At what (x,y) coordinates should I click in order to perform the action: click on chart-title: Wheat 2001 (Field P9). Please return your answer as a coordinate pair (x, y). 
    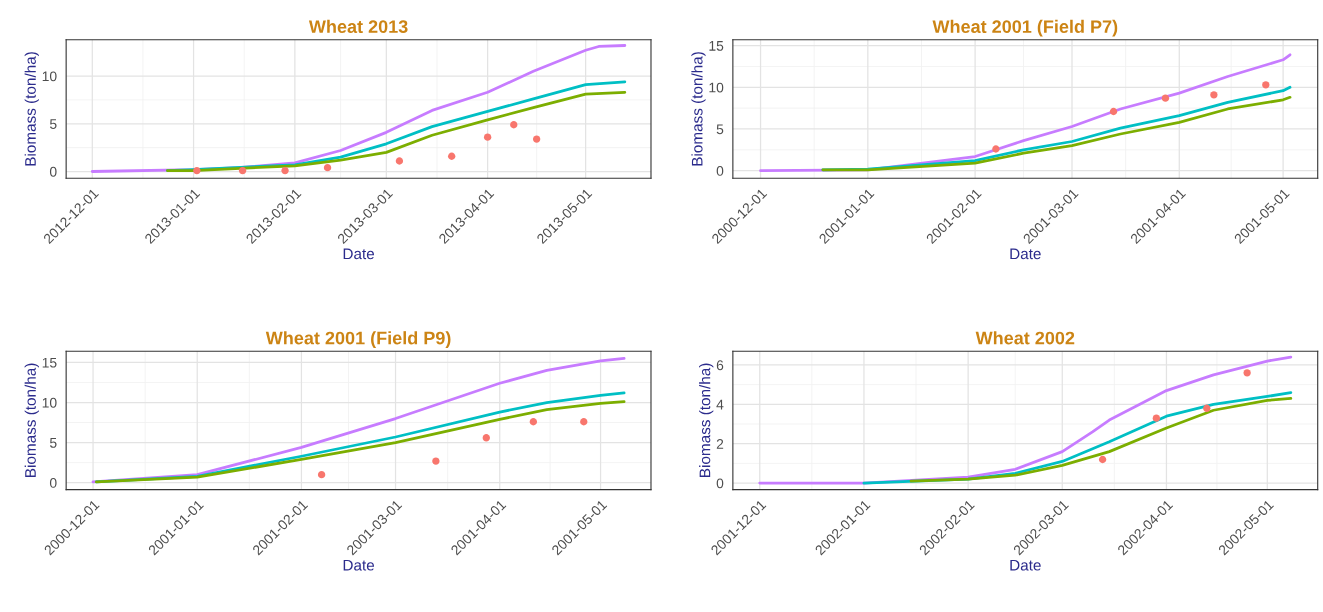
    Looking at the image, I should click on (358, 339).